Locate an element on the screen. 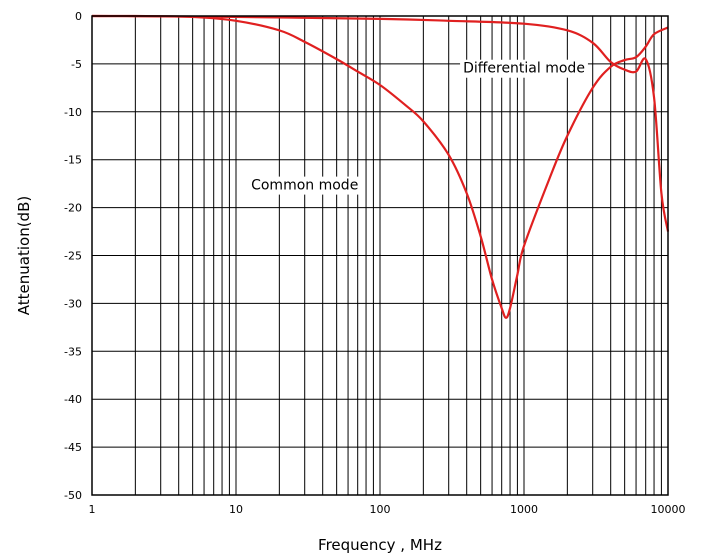  y-tick-label: -30 is located at coordinates (73, 303).